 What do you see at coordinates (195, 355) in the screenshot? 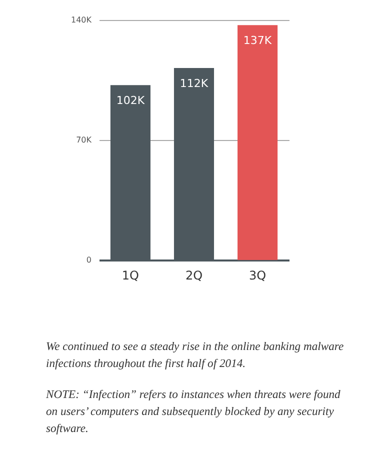
I see `text: We continued to see a steady rise in the online banking malware infections throughout the first half of 2014.` at bounding box center [195, 355].